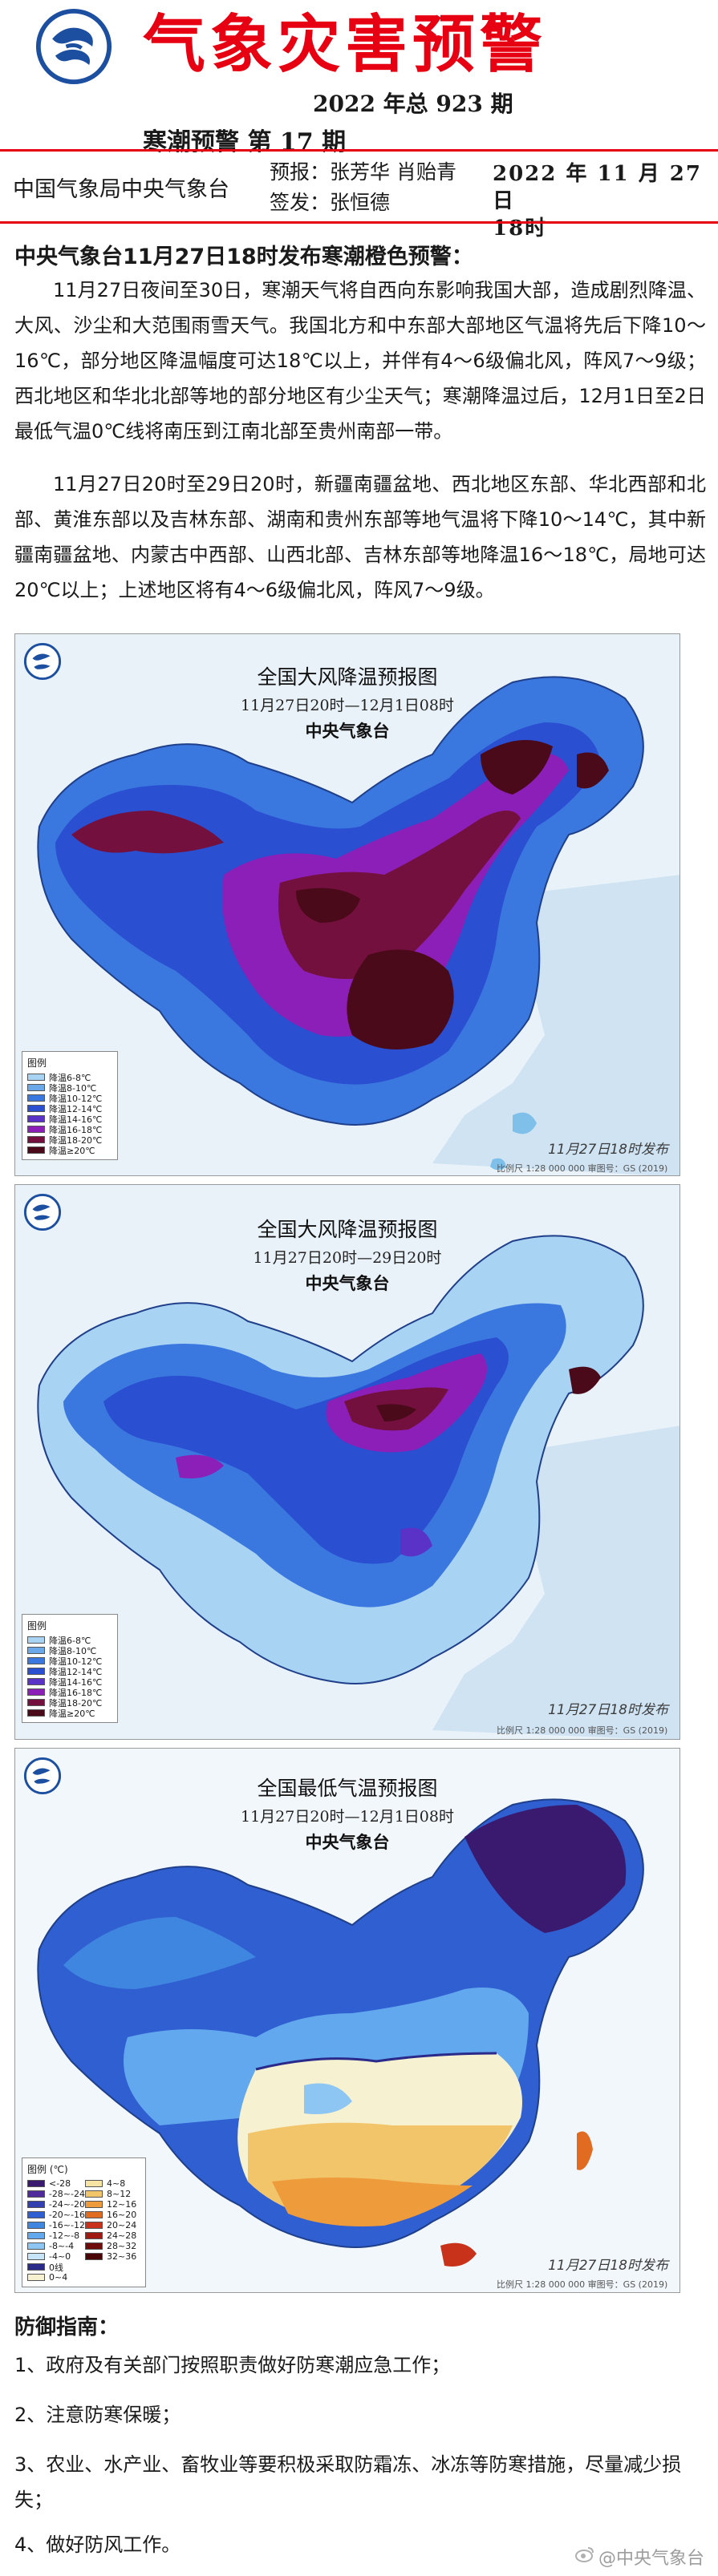 The image size is (718, 2576). What do you see at coordinates (585, 2554) in the screenshot?
I see `weibo-icon` at bounding box center [585, 2554].